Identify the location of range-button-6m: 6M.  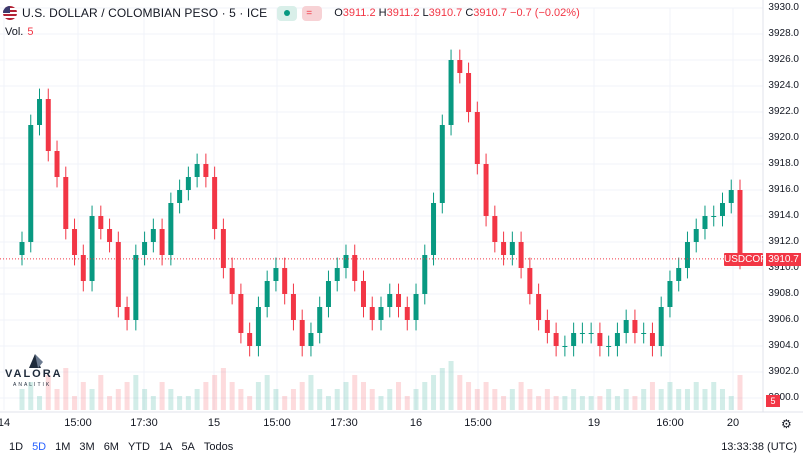
(111, 446).